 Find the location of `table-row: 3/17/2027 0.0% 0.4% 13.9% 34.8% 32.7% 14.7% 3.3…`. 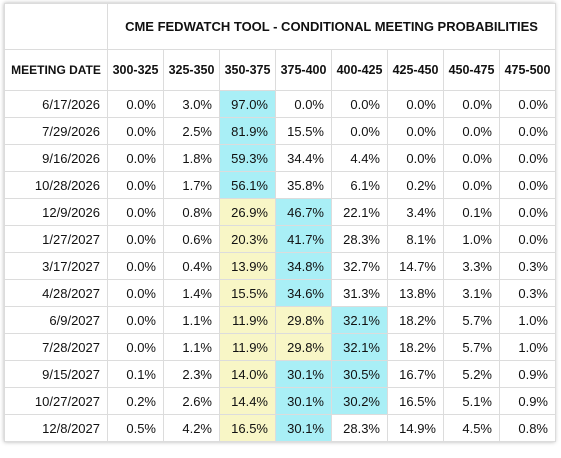

table-row: 3/17/2027 0.0% 0.4% 13.9% 34.8% 32.7% 14.7% 3.3… is located at coordinates (280, 266).